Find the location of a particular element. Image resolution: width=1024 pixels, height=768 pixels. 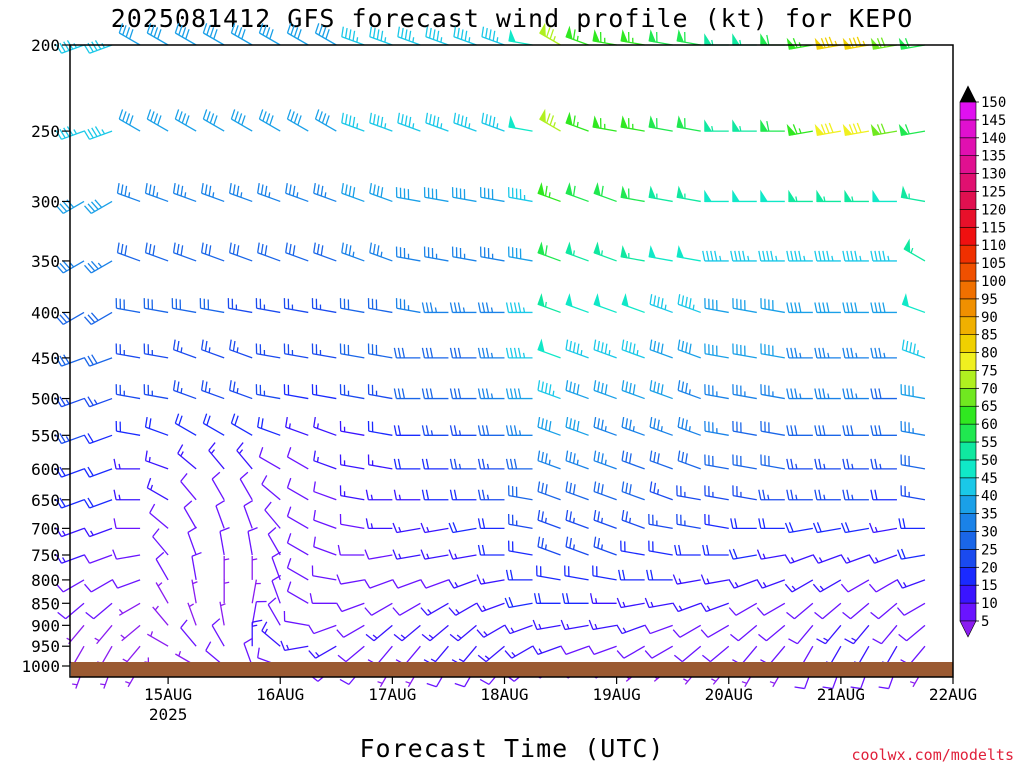

credit-link: coolwx.com/modelts is located at coordinates (932, 755).